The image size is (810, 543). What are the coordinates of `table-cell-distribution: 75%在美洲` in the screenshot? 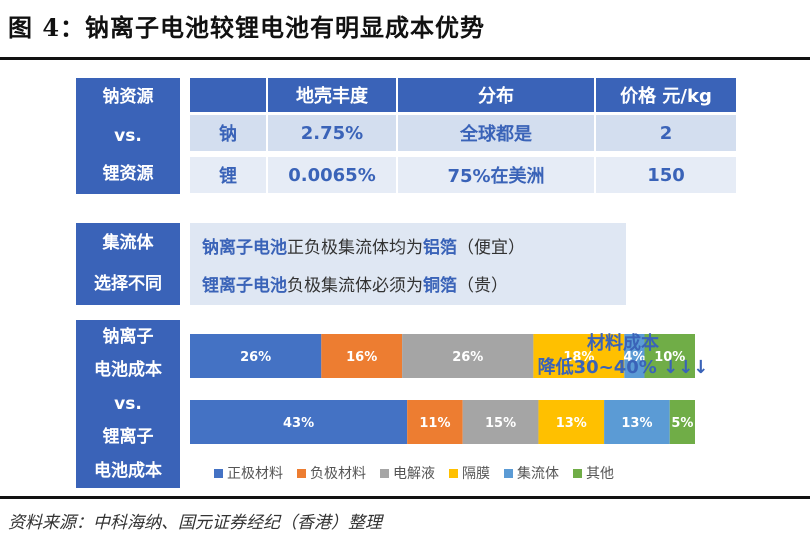 It's located at (496, 175).